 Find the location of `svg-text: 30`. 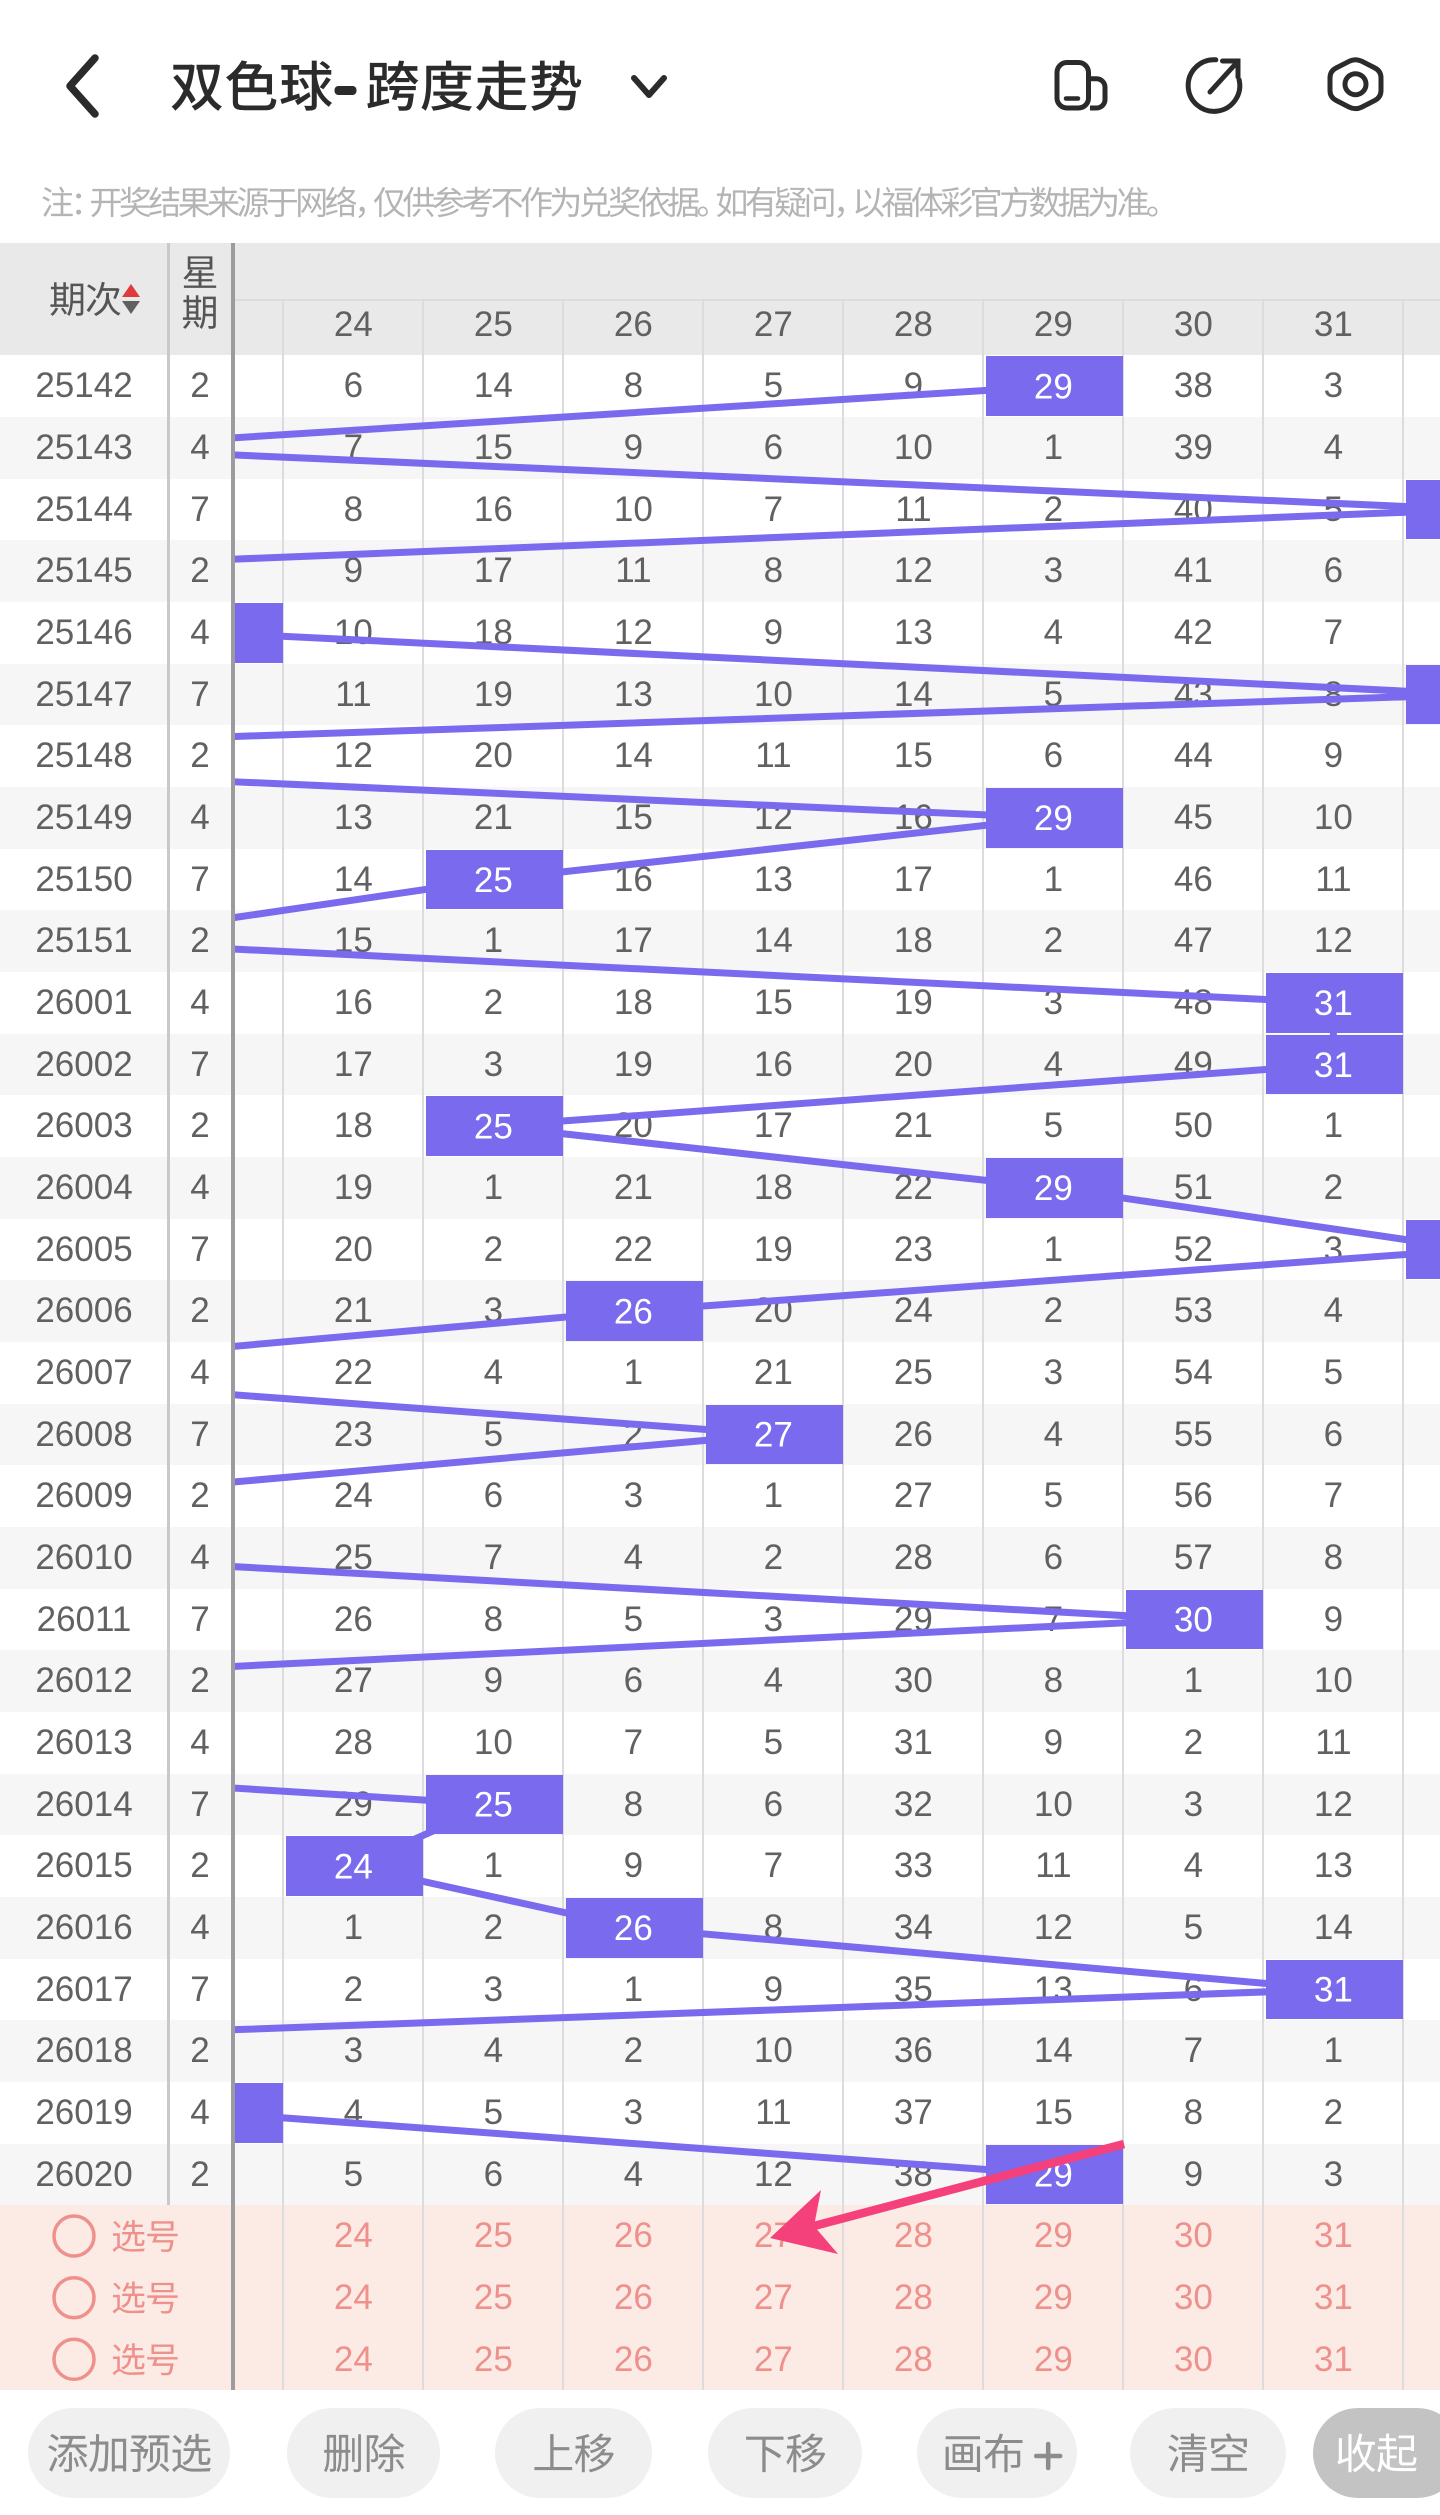

svg-text: 30 is located at coordinates (1193, 1620).